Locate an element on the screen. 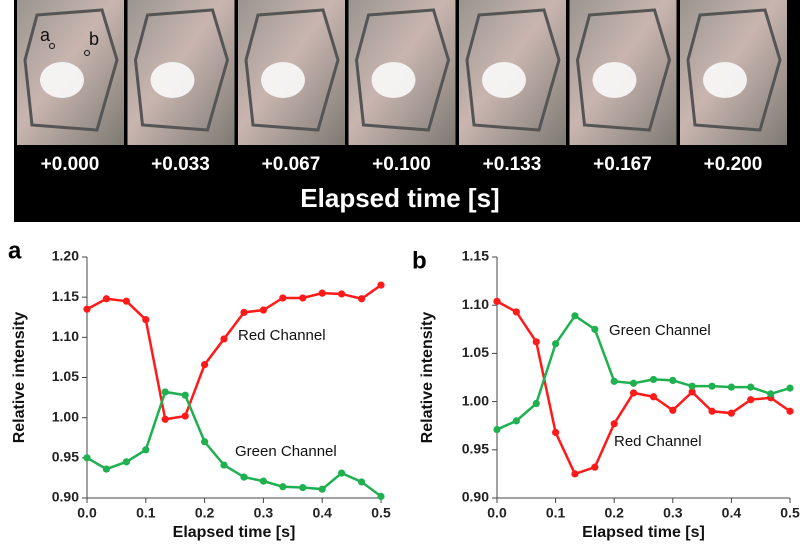 The image size is (800, 546). marker-label: b is located at coordinates (94, 39).